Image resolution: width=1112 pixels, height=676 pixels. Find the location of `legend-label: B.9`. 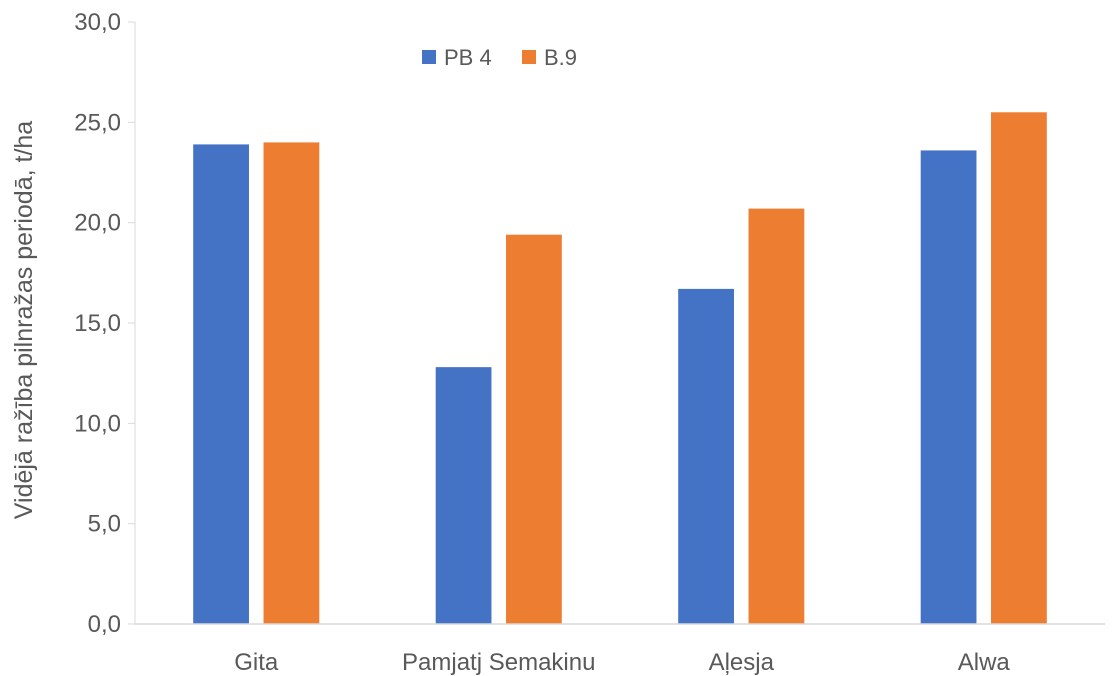

legend-label: B.9 is located at coordinates (560, 57).